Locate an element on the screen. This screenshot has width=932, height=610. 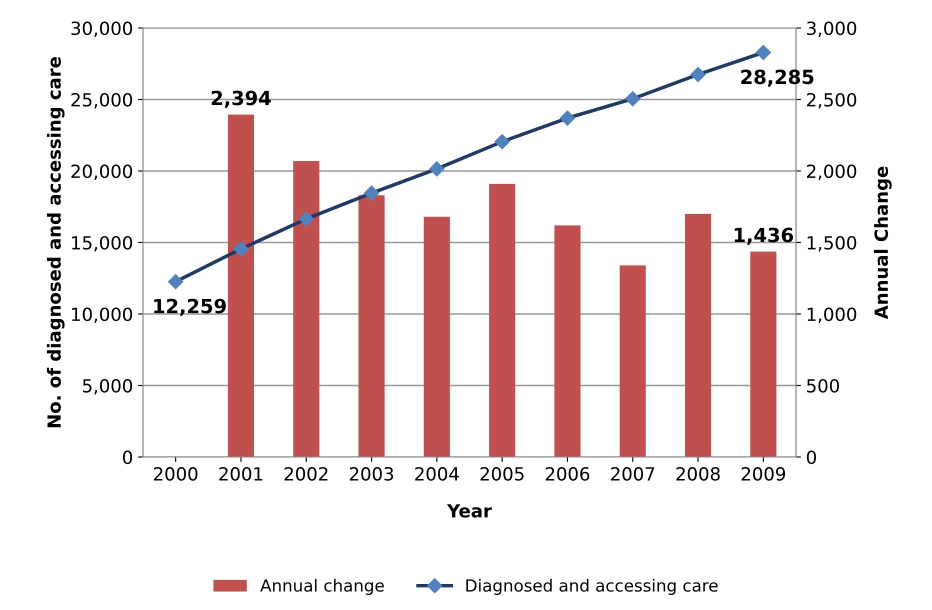
y-tick-label: 10,000 is located at coordinates (102, 315).